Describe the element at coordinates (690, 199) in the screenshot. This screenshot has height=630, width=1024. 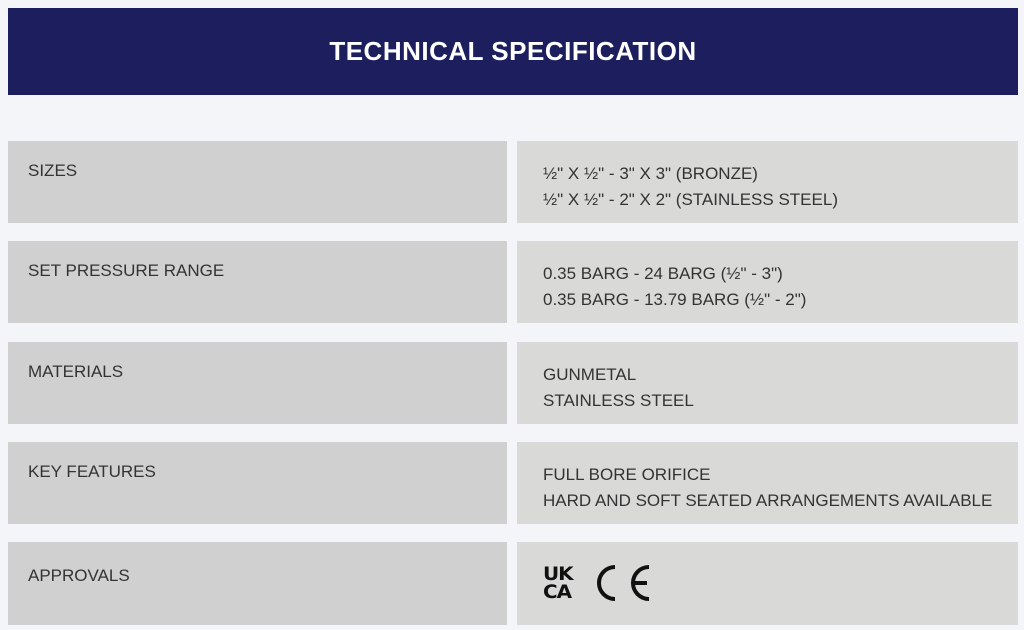
I see `value-line: ½" X ½" - 2" X 2" (STAINLESS STEEL)` at that location.